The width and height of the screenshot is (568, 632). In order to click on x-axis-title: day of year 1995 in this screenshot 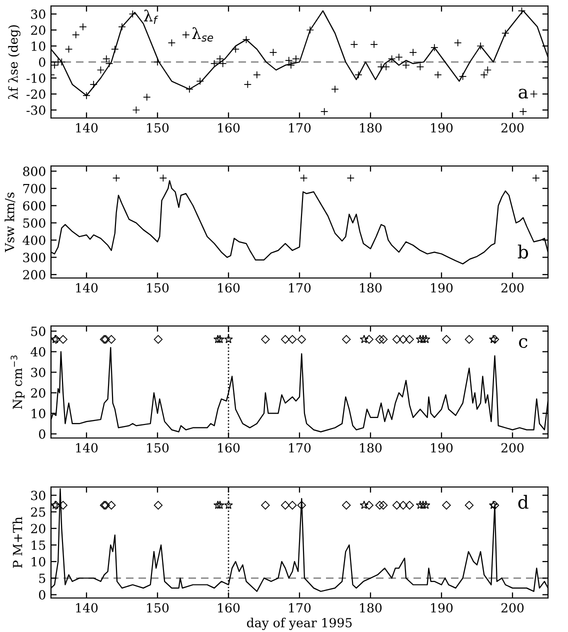, I will do `click(299, 624)`.